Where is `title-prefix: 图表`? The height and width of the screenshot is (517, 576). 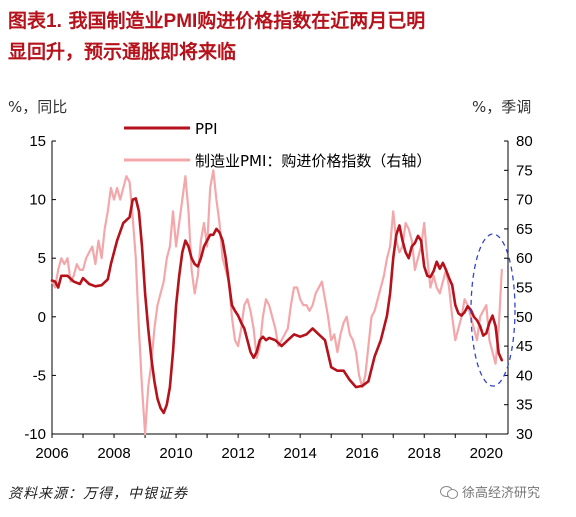 title-prefix: 图表 is located at coordinates (27, 21).